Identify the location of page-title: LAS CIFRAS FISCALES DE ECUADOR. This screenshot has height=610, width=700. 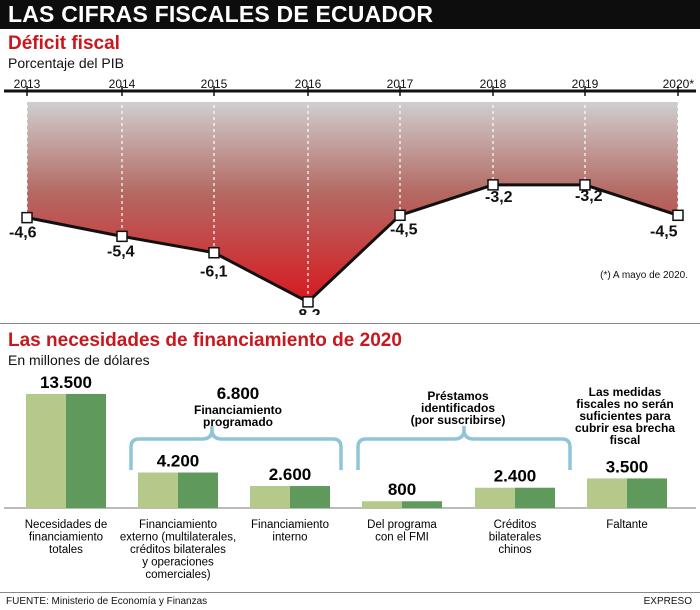
(350, 14).